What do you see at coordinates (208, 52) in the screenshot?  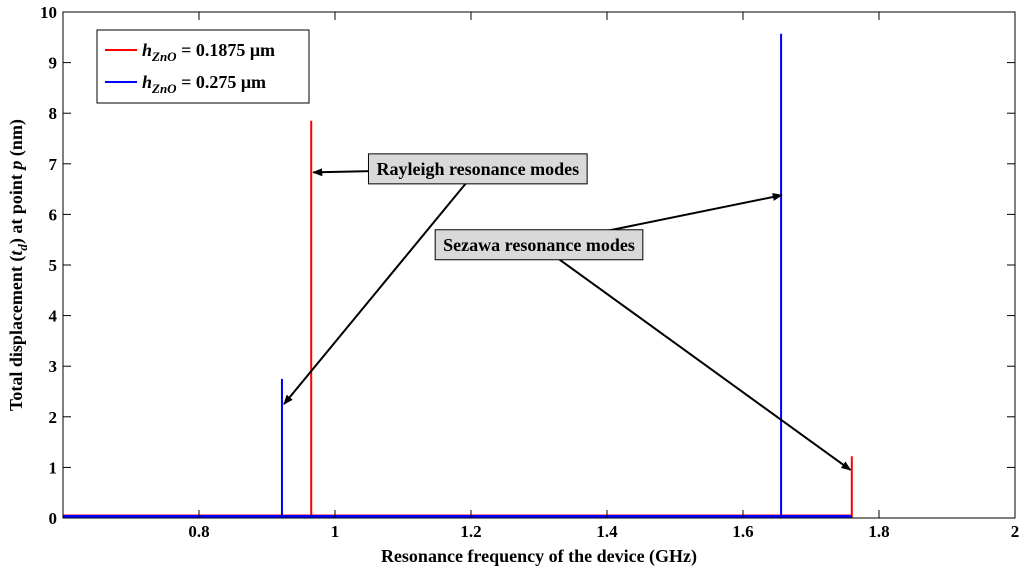 I see `legend-label: hZnO = 0.1875 μm` at bounding box center [208, 52].